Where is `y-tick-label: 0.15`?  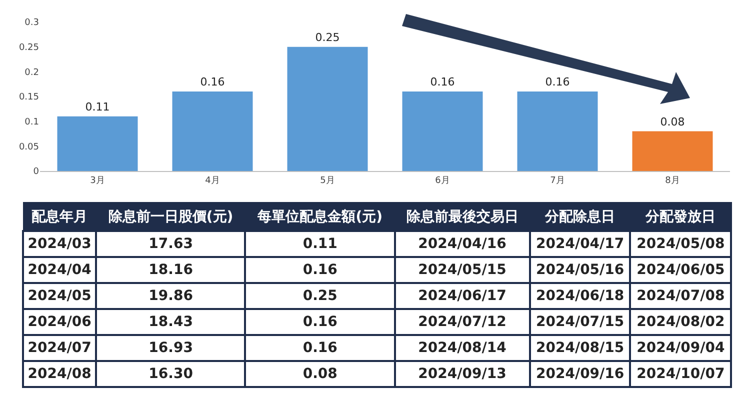
y-tick-label: 0.15 is located at coordinates (28, 97).